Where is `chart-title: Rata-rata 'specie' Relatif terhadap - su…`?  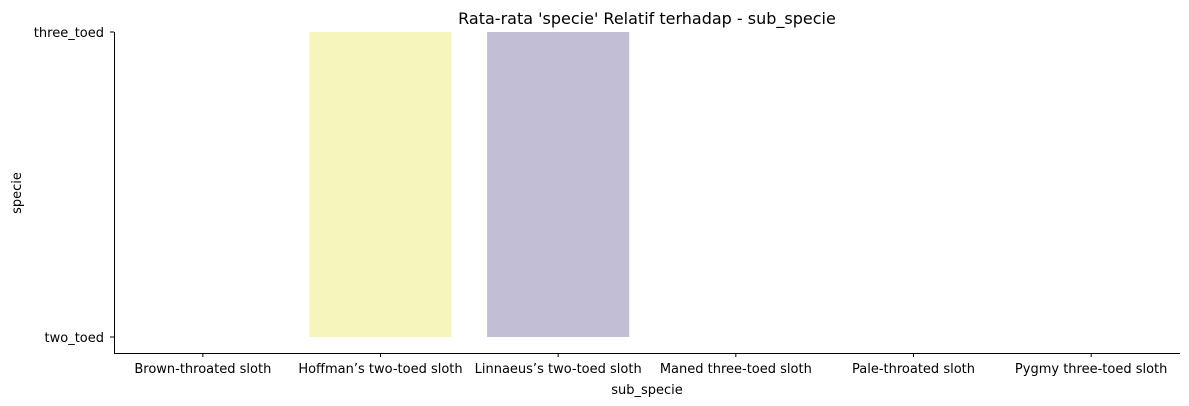 chart-title: Rata-rata 'specie' Relatif terhadap - su… is located at coordinates (647, 19).